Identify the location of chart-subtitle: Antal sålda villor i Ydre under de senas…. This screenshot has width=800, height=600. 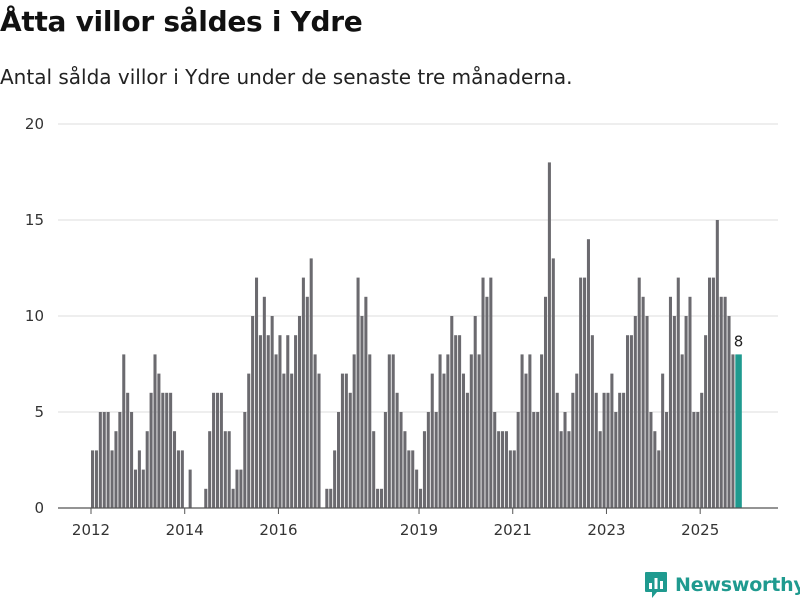
(286, 77).